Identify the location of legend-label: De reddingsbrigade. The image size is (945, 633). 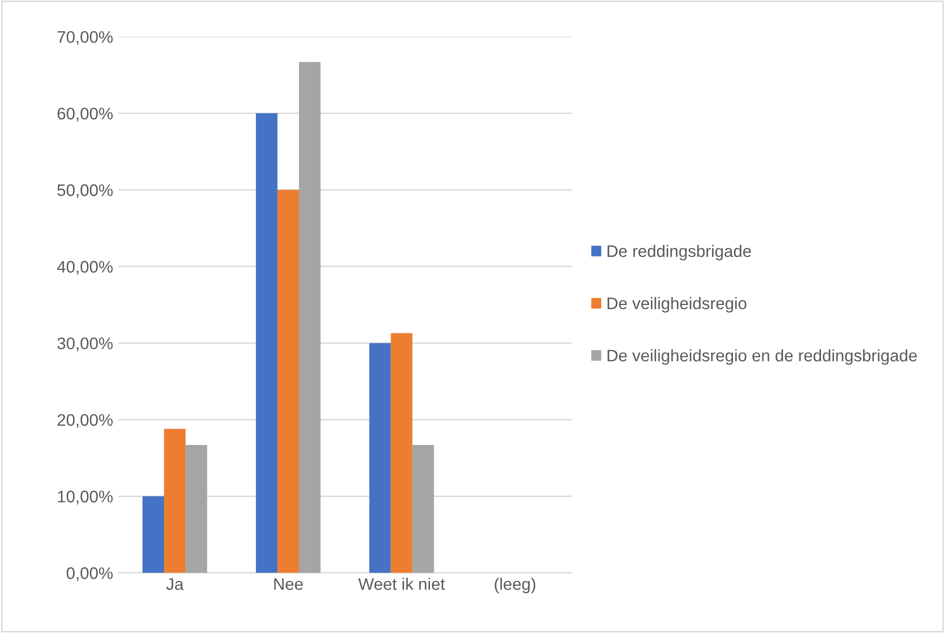
(679, 252).